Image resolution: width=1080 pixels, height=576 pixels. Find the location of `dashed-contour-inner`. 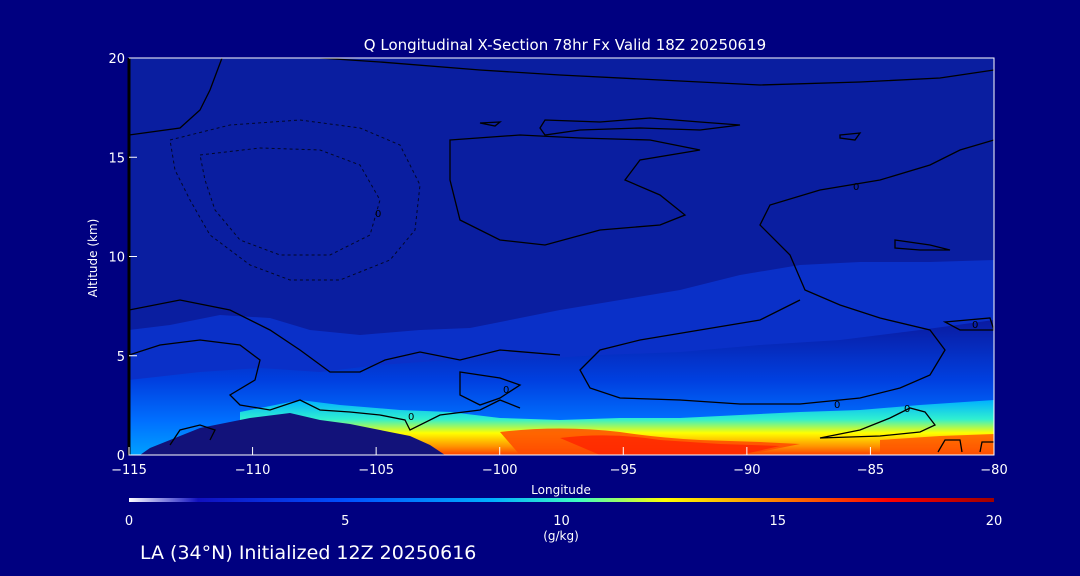

dashed-contour-inner is located at coordinates (290, 201).